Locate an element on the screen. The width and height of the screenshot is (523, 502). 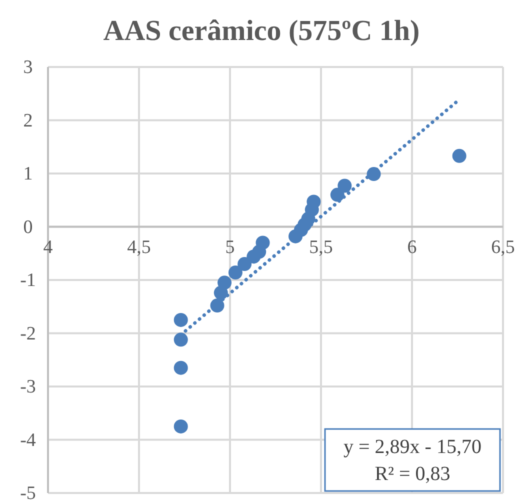
y-tick-label: 0 is located at coordinates (28, 227).